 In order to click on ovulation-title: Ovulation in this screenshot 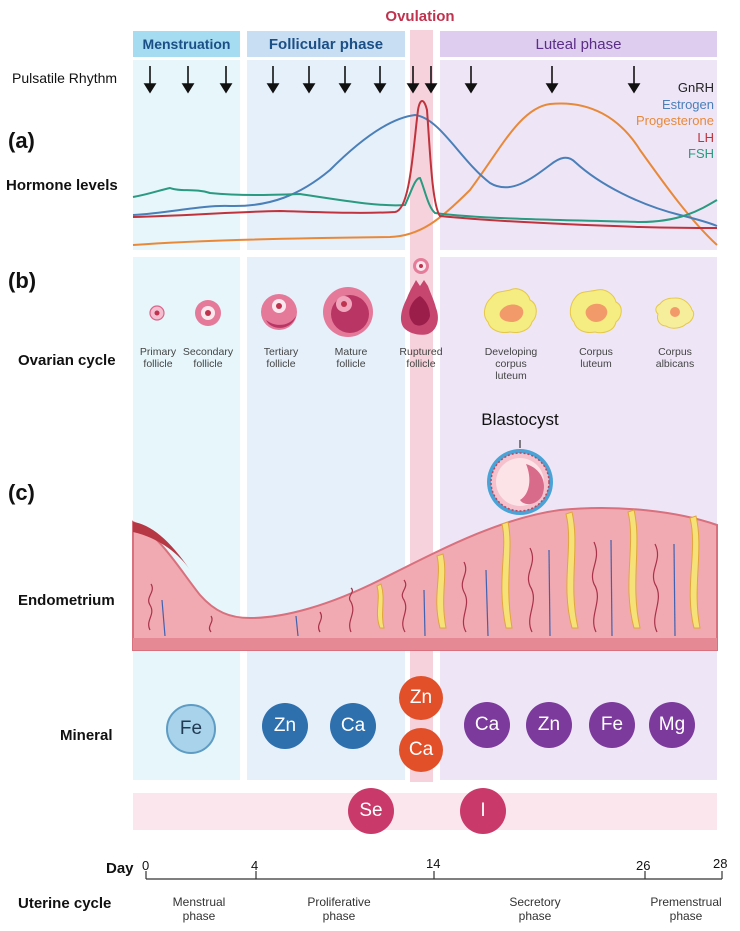, I will do `click(420, 16)`.